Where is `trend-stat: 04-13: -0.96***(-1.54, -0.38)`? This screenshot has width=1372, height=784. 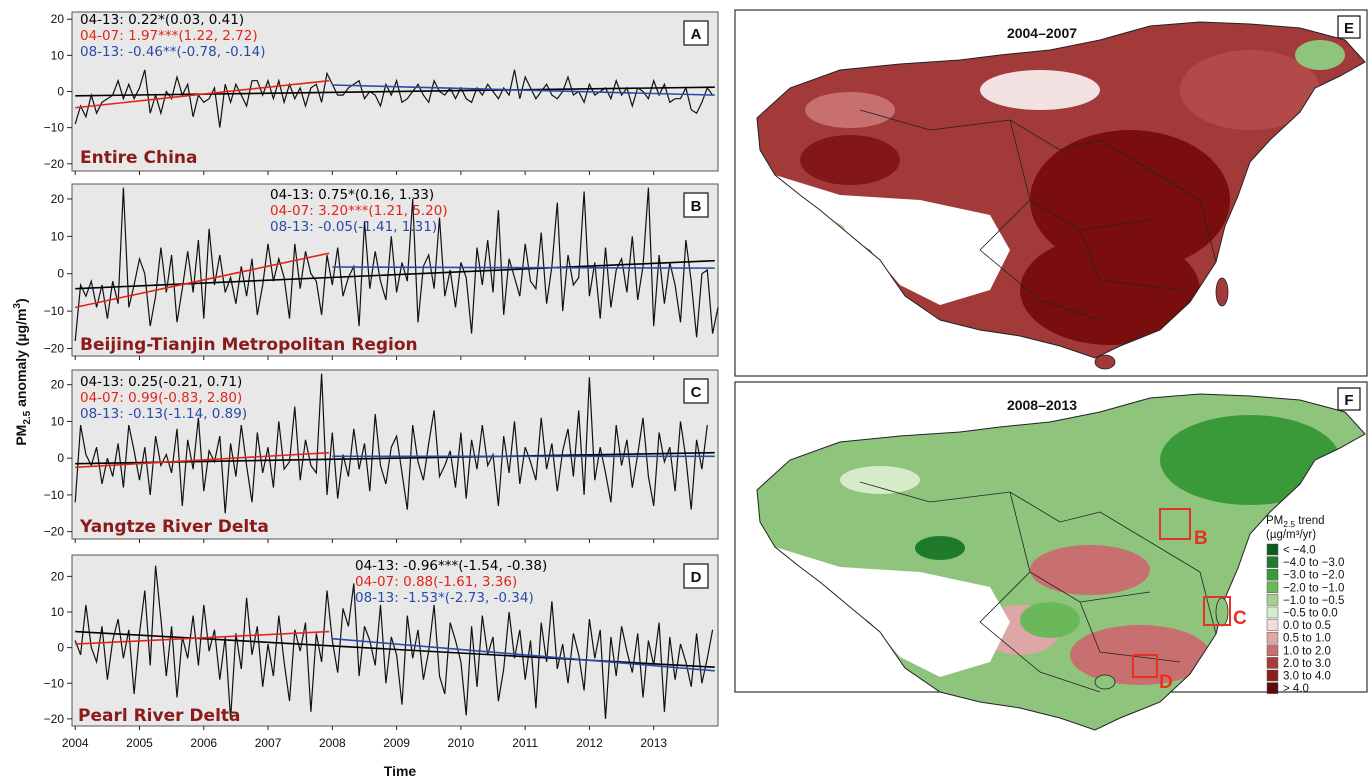
trend-stat: 04-13: -0.96***(-1.54, -0.38) is located at coordinates (451, 566).